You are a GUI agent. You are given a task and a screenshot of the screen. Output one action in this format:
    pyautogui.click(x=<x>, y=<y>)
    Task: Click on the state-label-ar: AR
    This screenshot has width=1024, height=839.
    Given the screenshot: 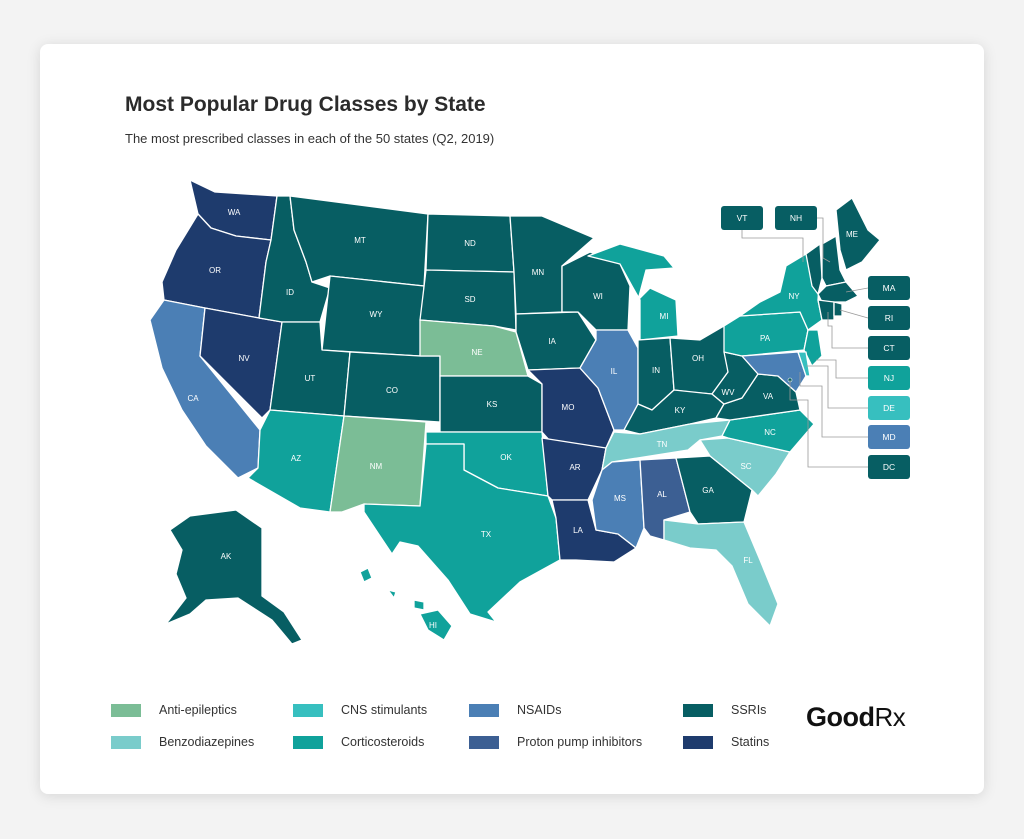 What is the action you would take?
    pyautogui.click(x=574, y=467)
    